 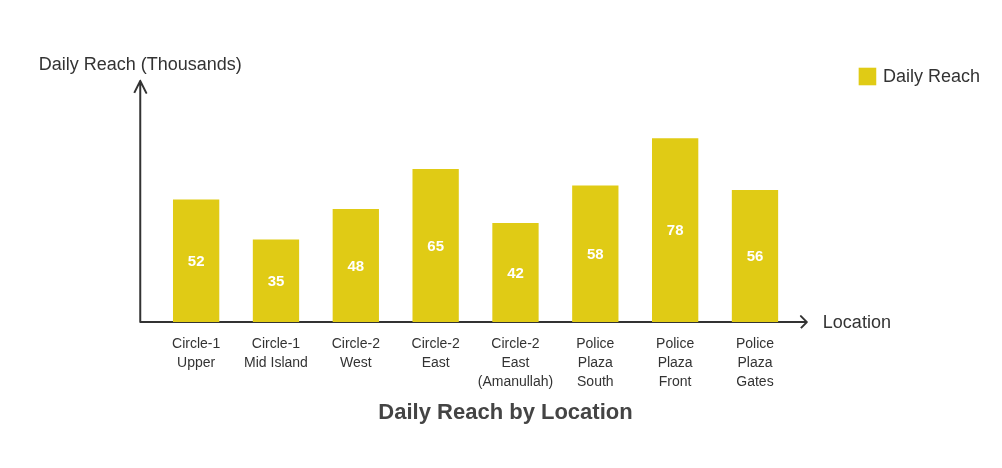 I want to click on text: Daily Reach by Location, so click(x=505, y=411).